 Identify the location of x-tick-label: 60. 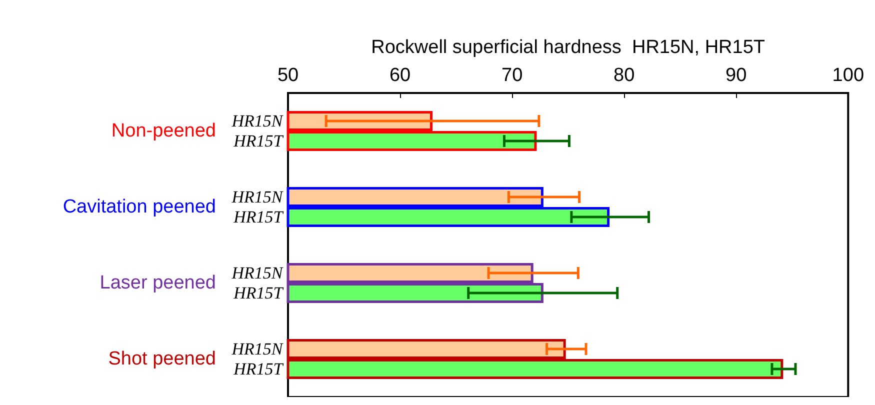
(400, 75).